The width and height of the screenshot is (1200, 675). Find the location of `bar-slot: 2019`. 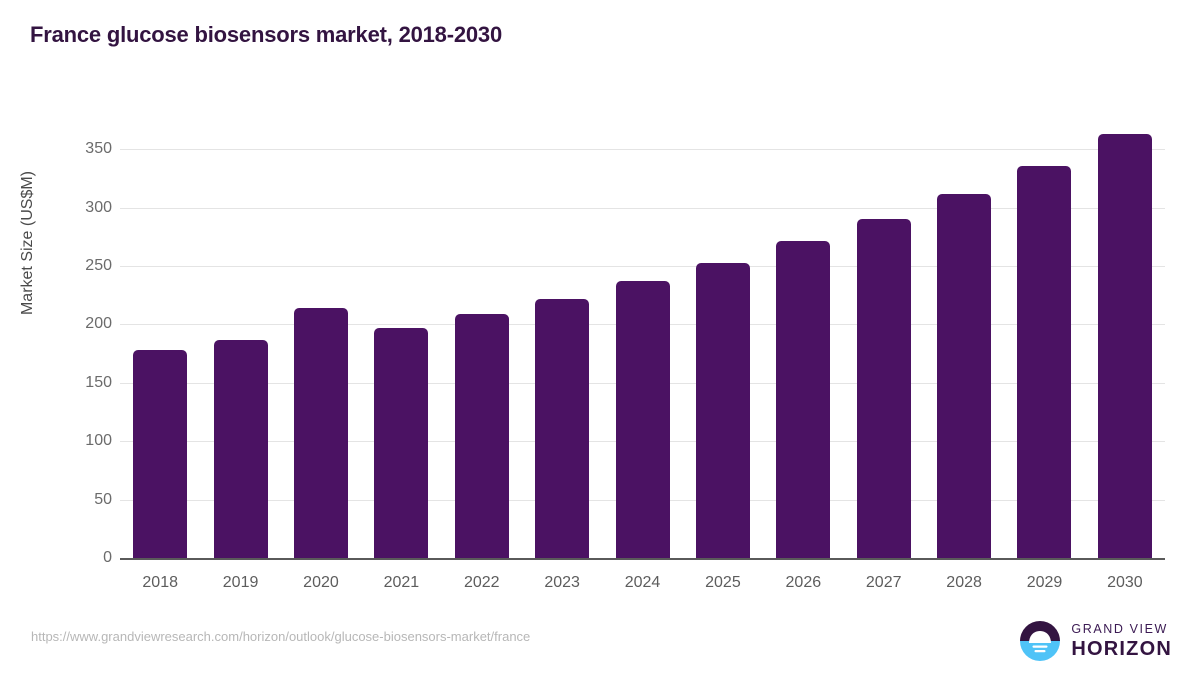

bar-slot: 2019 is located at coordinates (240, 355).